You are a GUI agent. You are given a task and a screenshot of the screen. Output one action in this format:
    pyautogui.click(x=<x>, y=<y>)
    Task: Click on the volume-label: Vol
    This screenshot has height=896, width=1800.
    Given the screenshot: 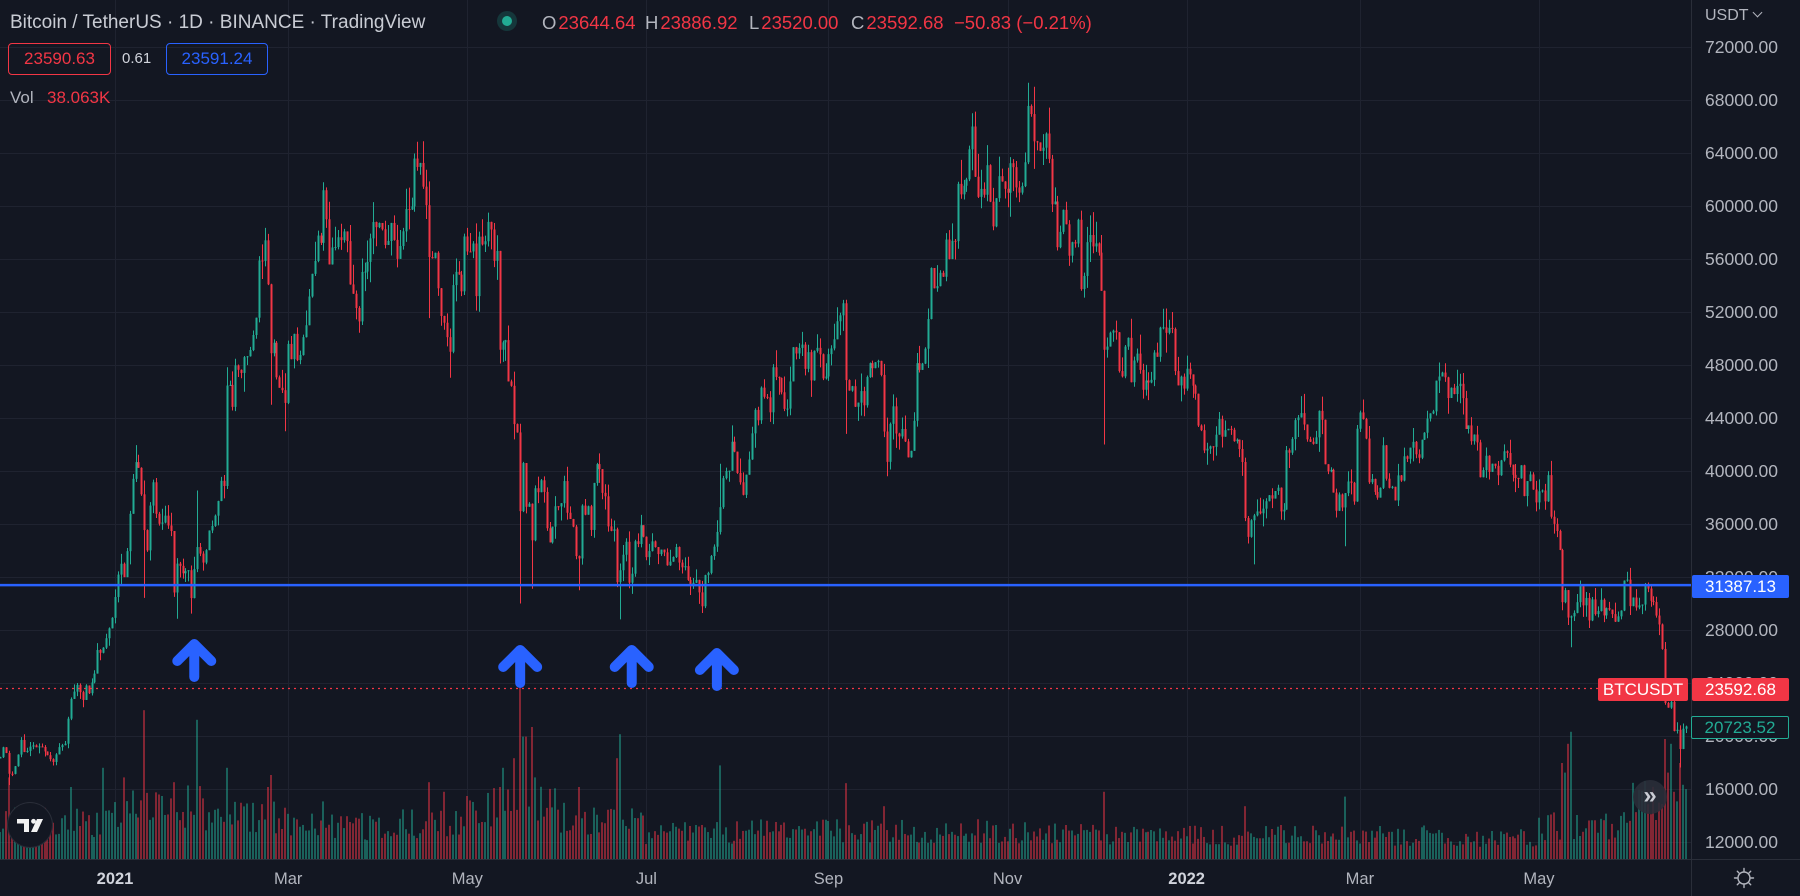 What is the action you would take?
    pyautogui.click(x=22, y=97)
    